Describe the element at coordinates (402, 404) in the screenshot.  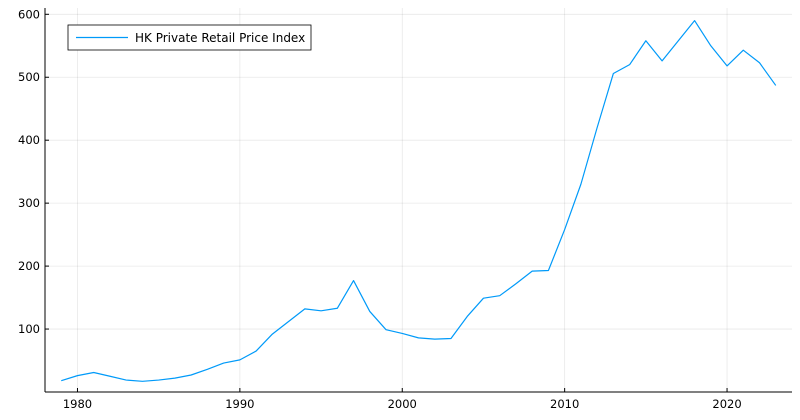
I see `x-tick-label: 2000` at that location.